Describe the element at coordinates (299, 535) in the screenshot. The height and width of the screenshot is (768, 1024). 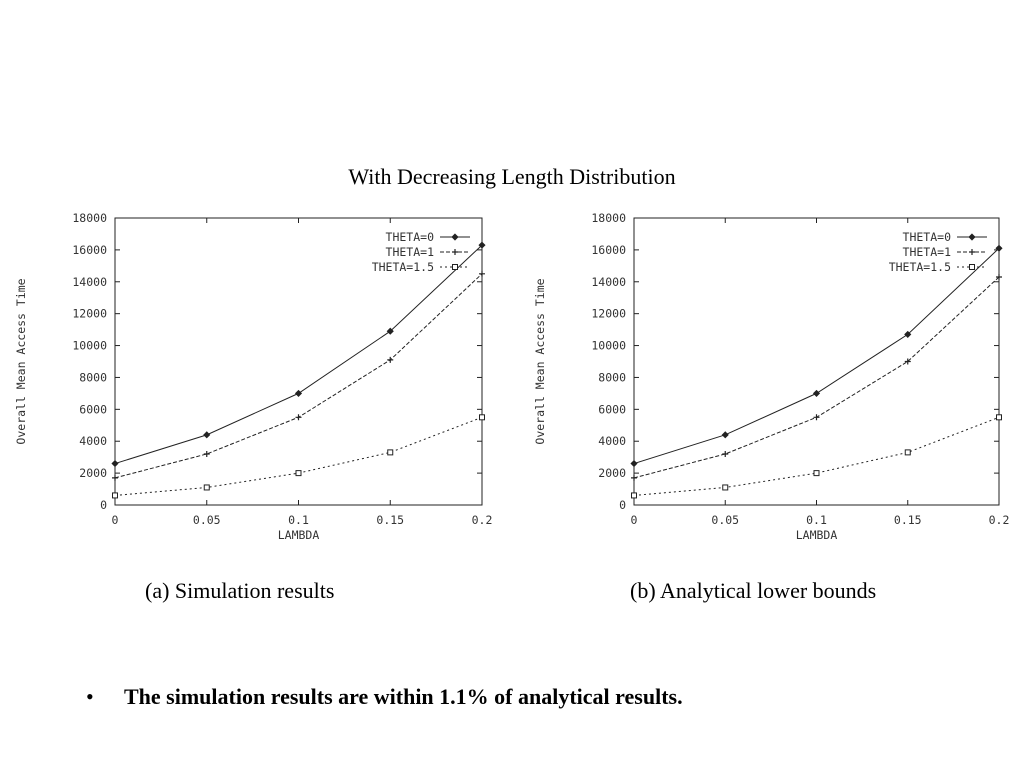
I see `chart-a-xlabel: LAMBDA` at that location.